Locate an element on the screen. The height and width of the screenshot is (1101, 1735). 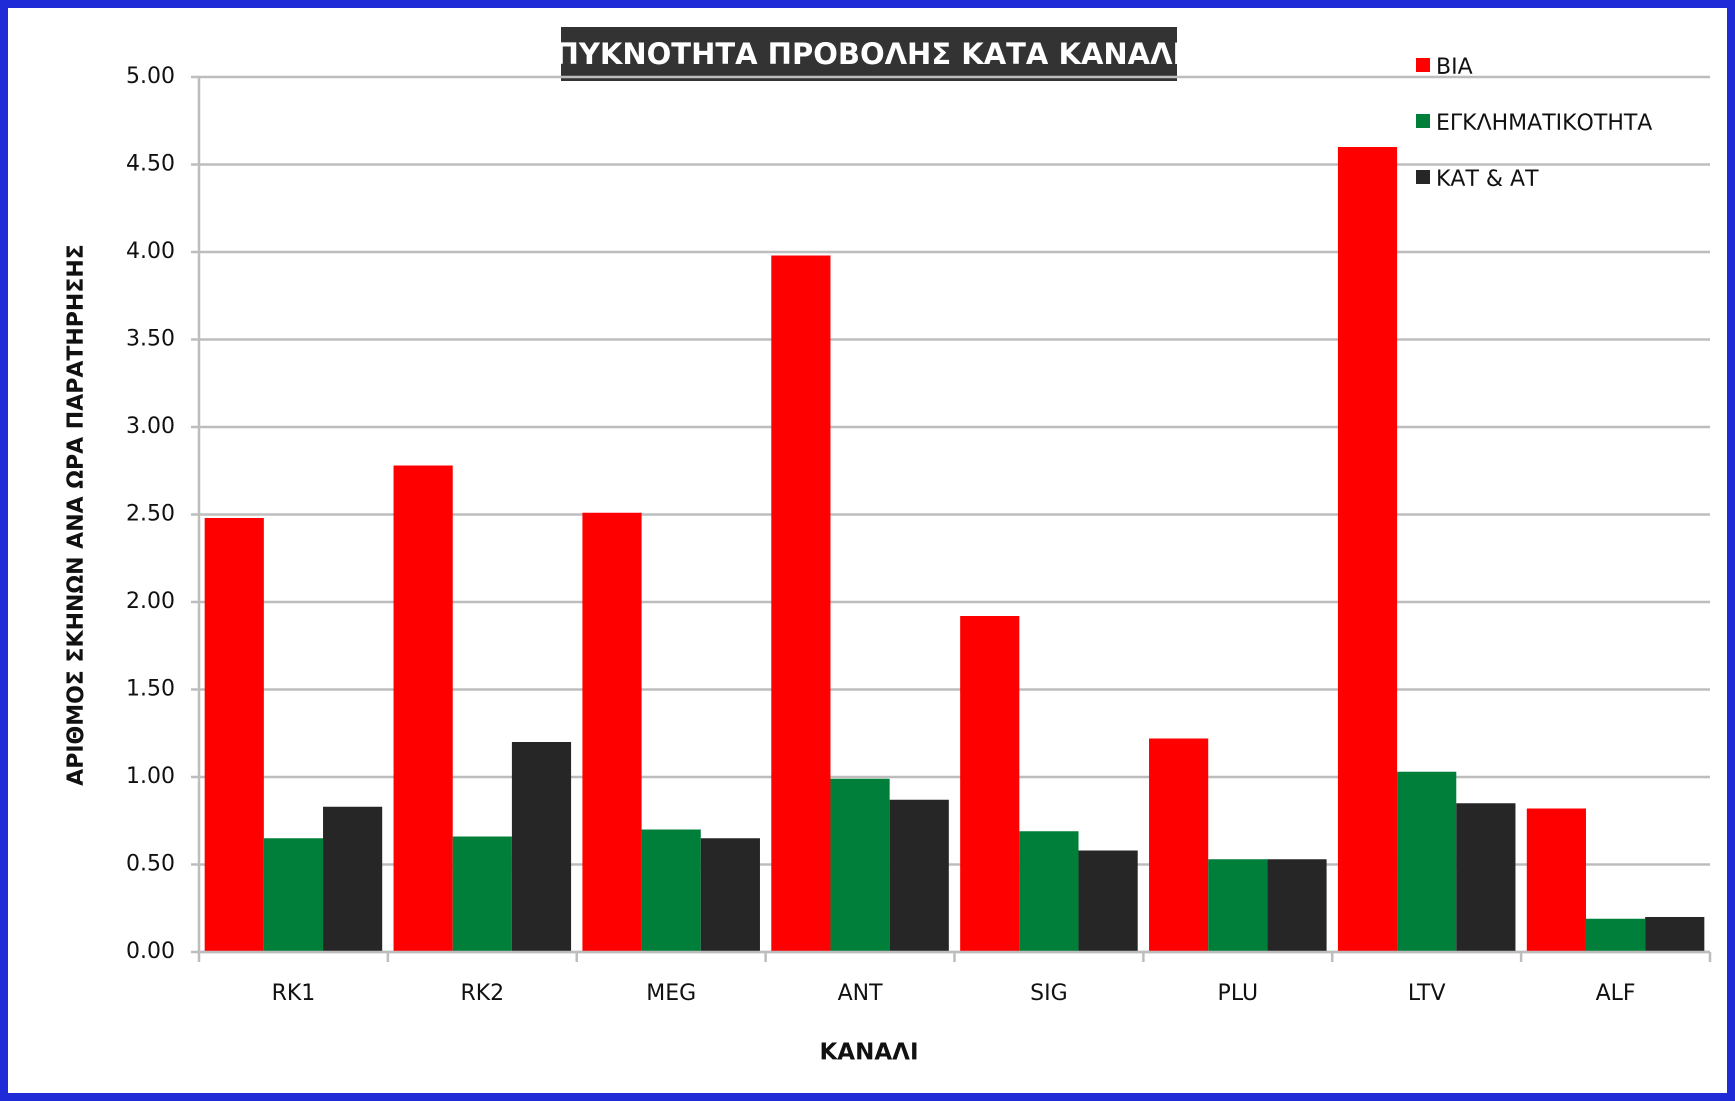
x-tick-label: ANT is located at coordinates (861, 993).